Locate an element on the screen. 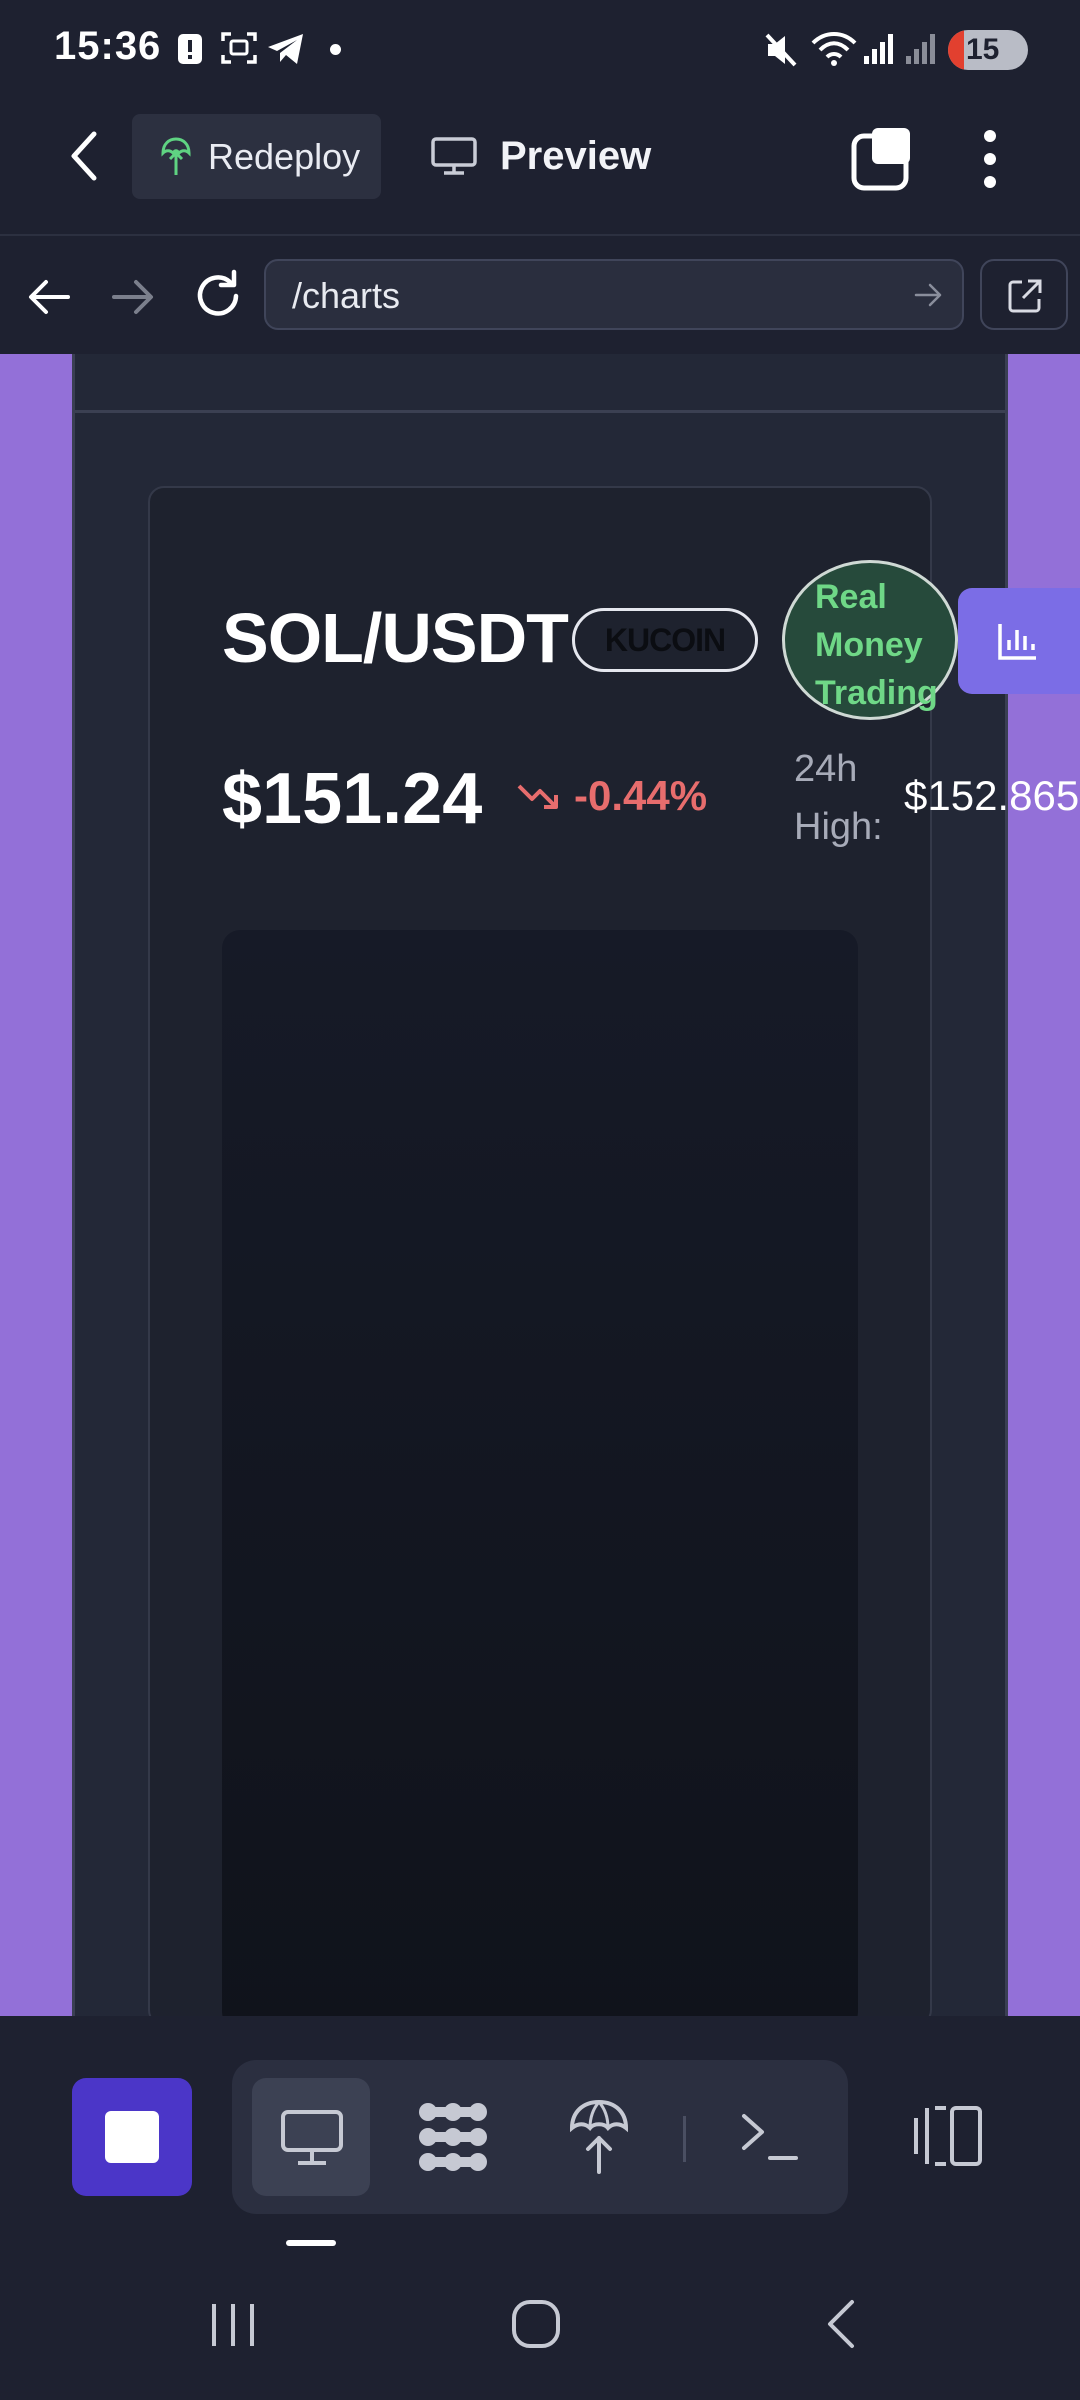 The height and width of the screenshot is (2400, 1080). preview-label: Preview is located at coordinates (576, 155).